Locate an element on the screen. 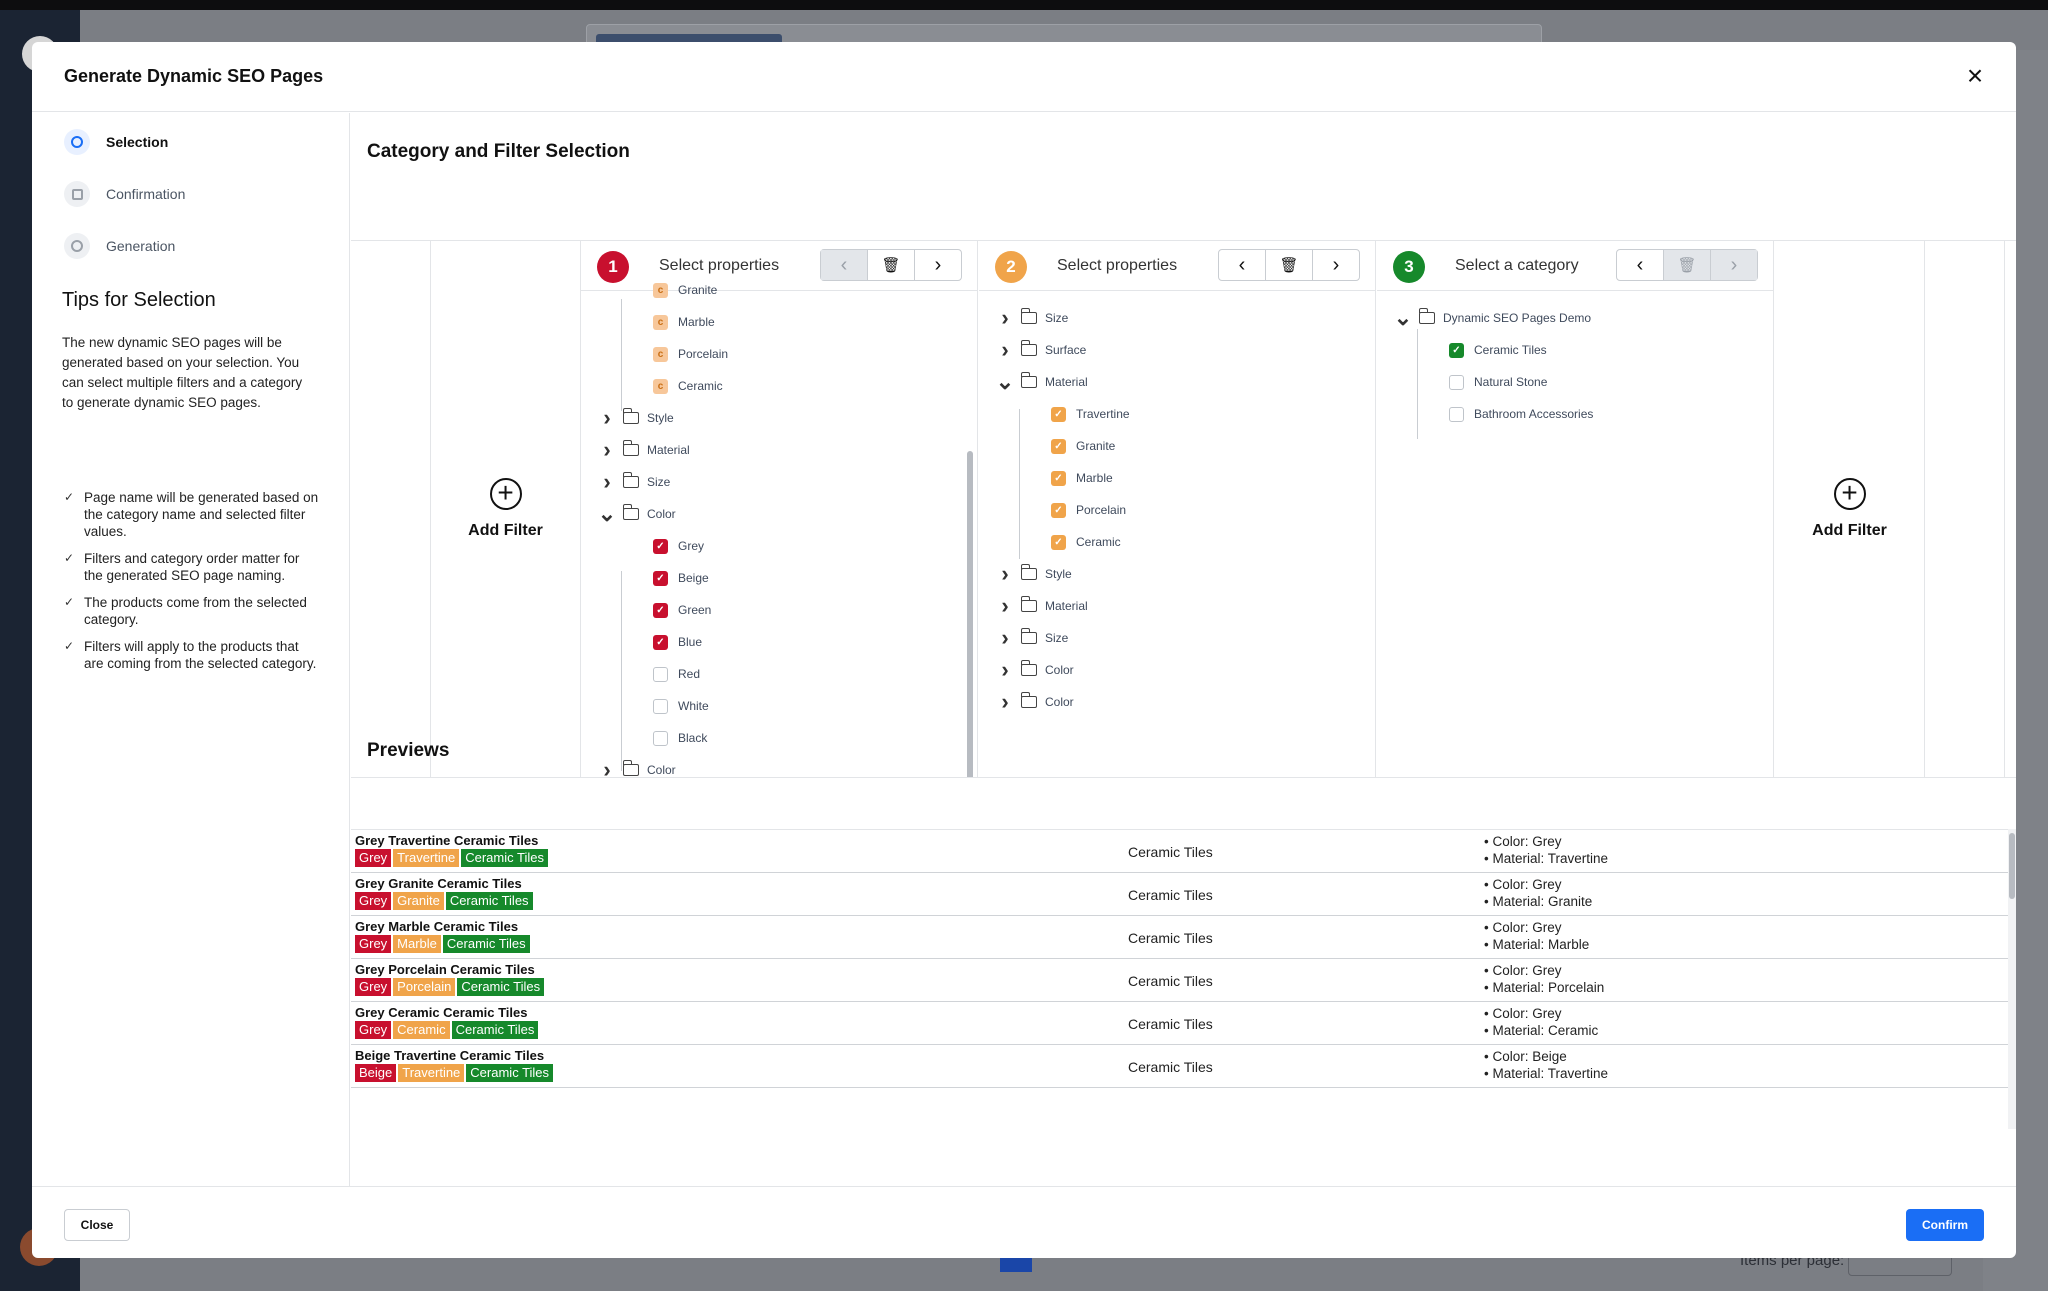 The height and width of the screenshot is (1291, 2048). tree-guide-line is located at coordinates (1019, 484).